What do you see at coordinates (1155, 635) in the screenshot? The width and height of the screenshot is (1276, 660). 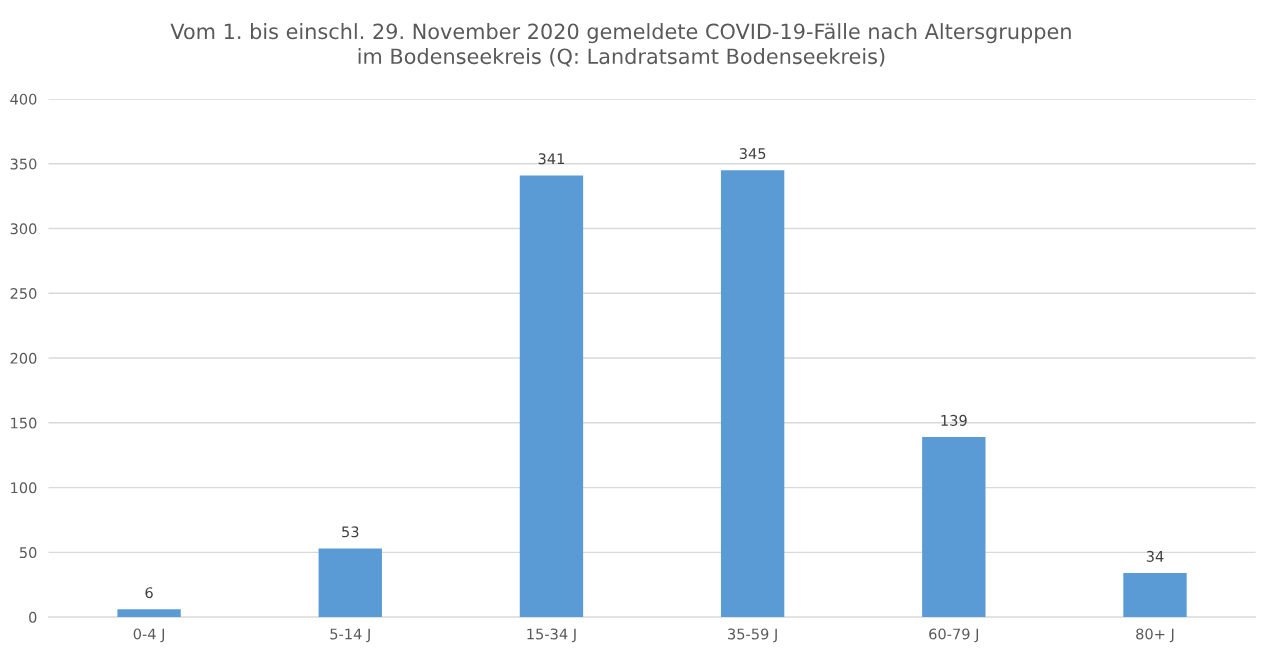 I see `x-tick-label: 80+ J` at bounding box center [1155, 635].